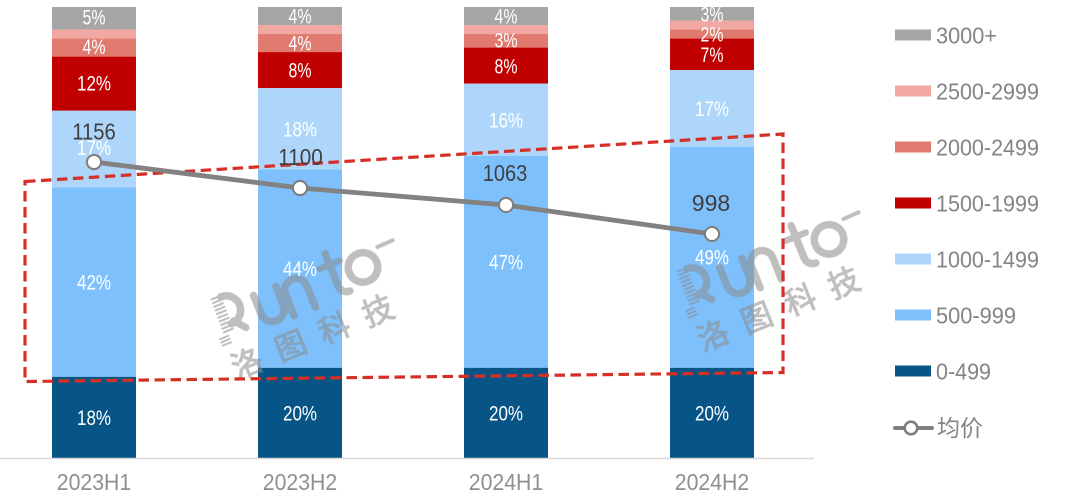  What do you see at coordinates (987, 92) in the screenshot?
I see `svg-text: 2500-2999` at bounding box center [987, 92].